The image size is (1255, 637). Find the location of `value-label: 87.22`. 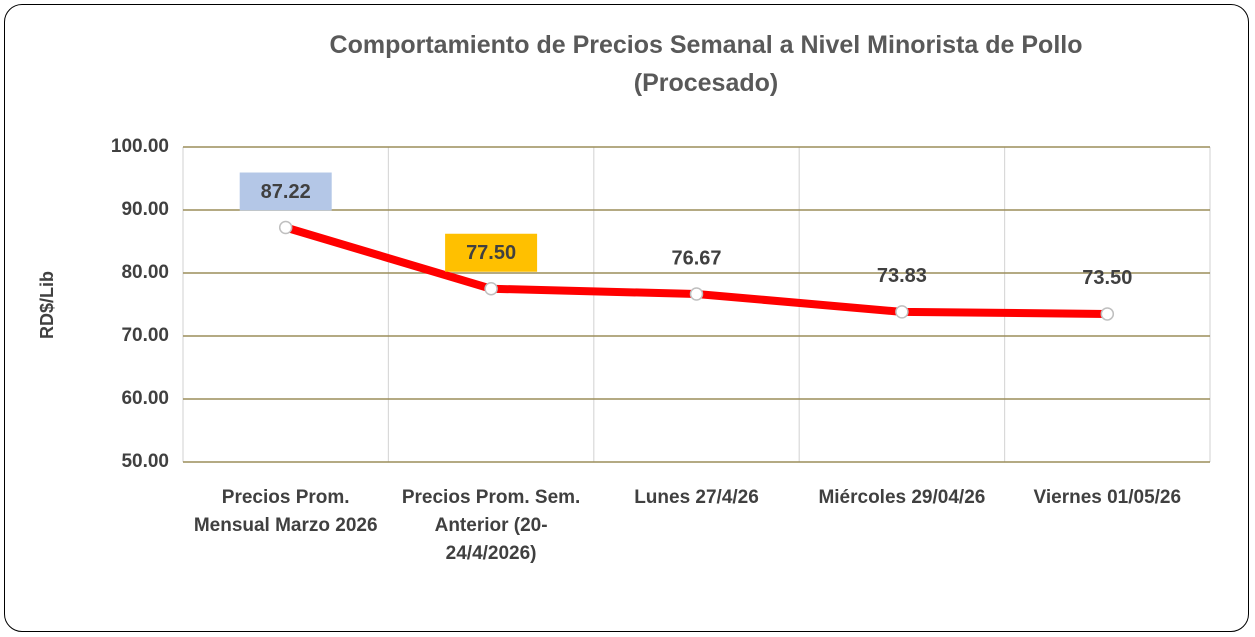

value-label: 87.22 is located at coordinates (286, 192).